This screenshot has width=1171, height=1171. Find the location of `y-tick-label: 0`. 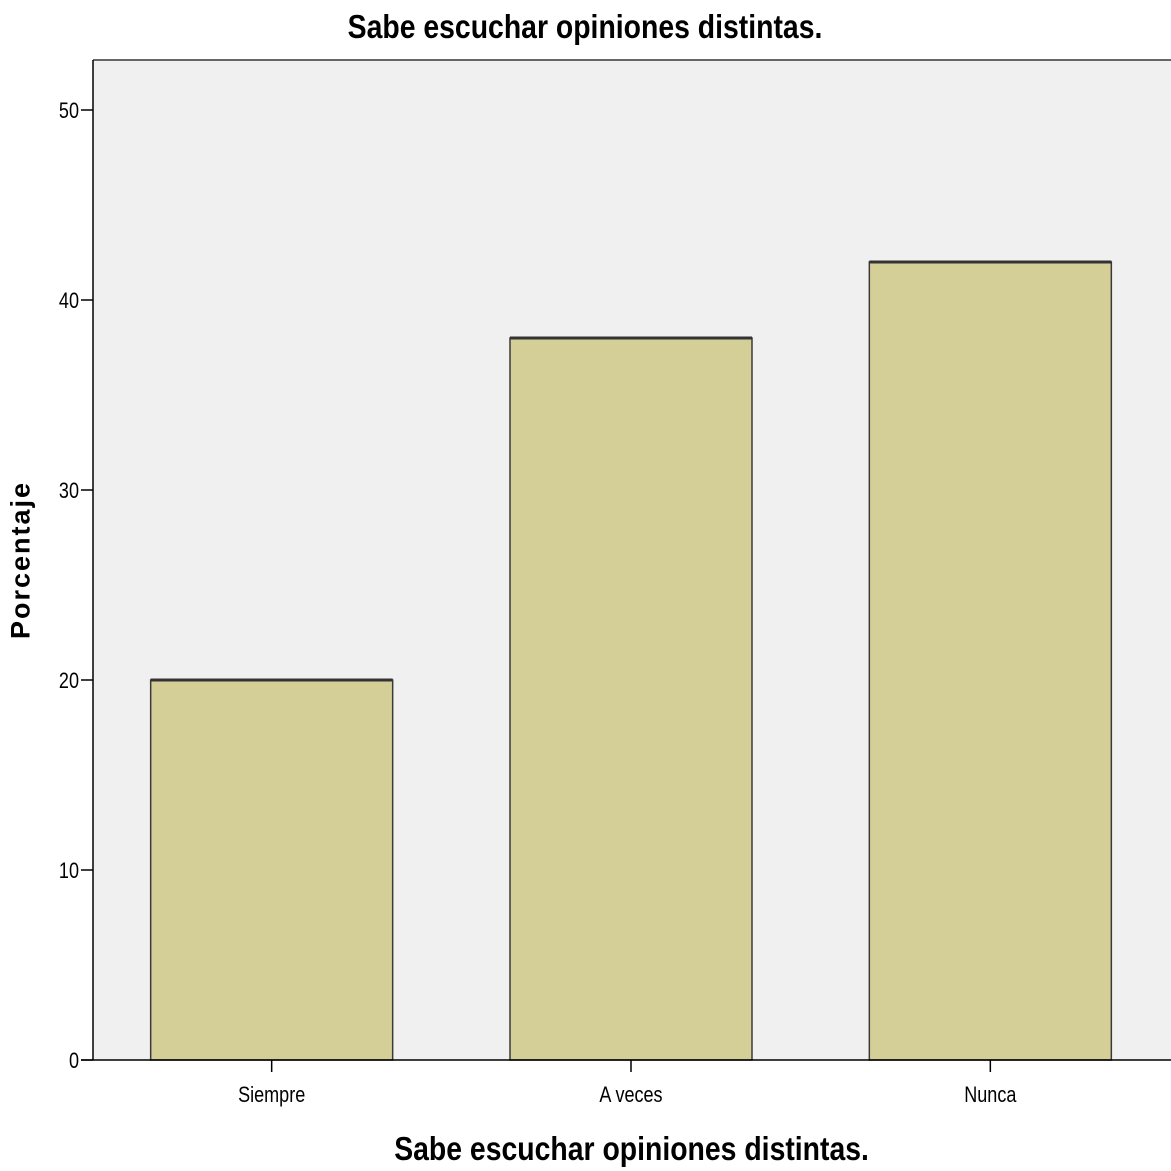

y-tick-label: 0 is located at coordinates (74, 1061).